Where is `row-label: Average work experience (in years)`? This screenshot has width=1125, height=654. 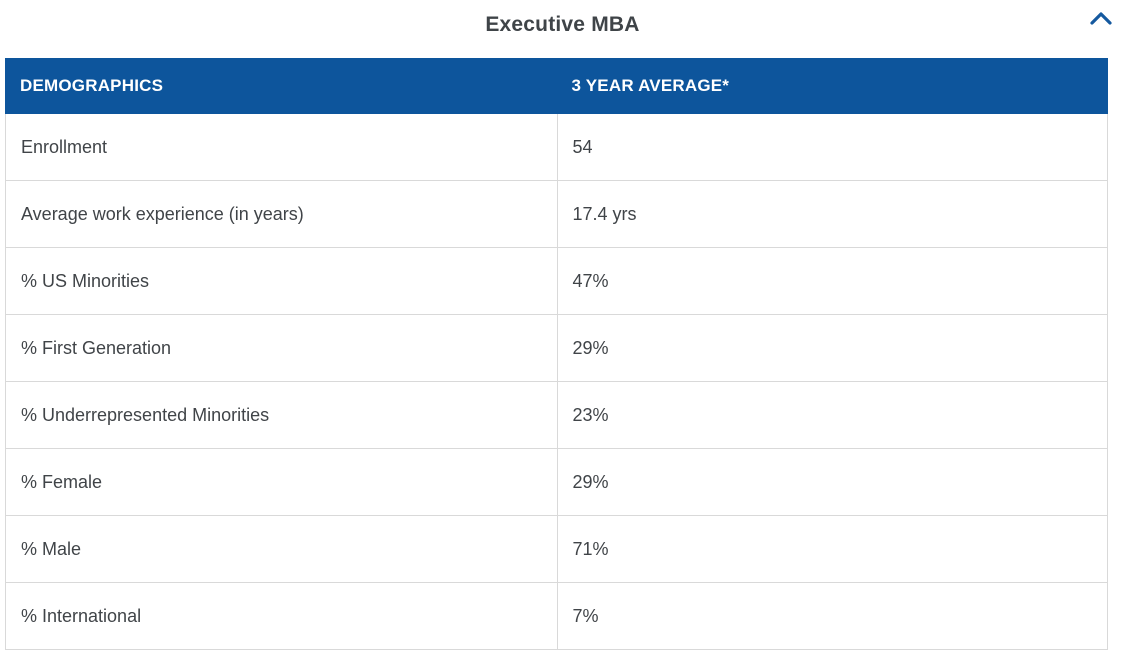
row-label: Average work experience (in years) is located at coordinates (162, 213).